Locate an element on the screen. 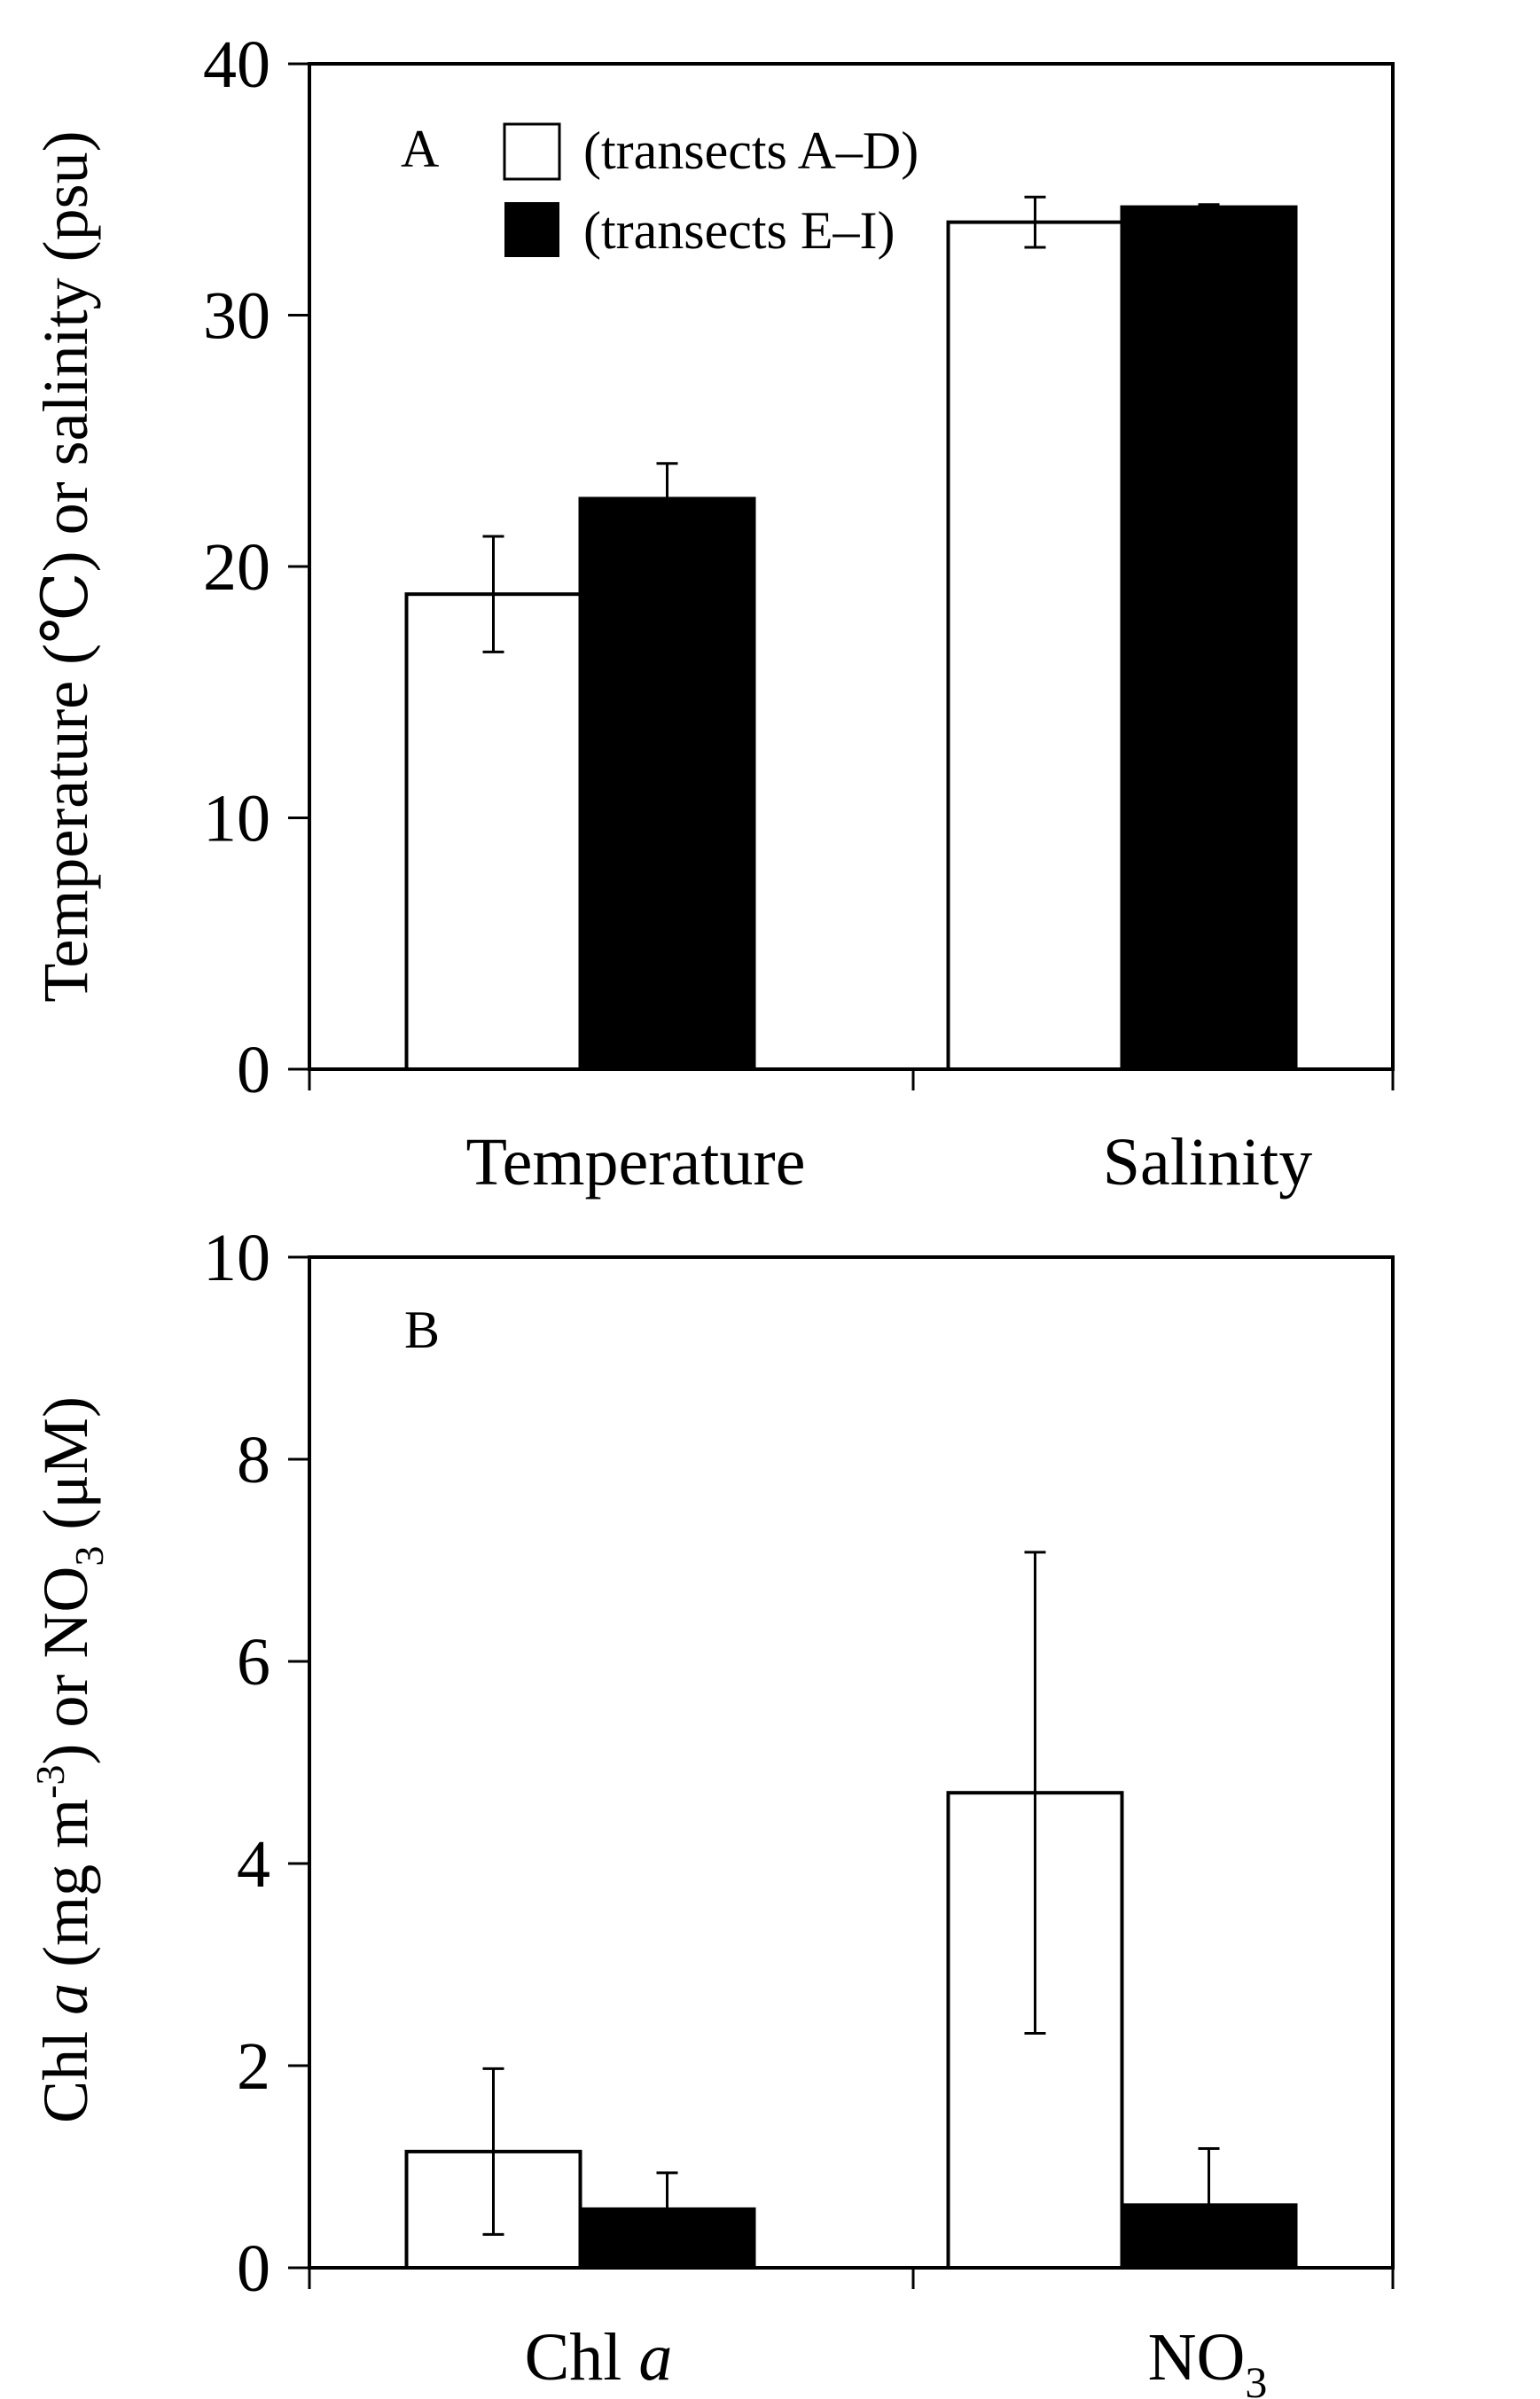 This screenshot has height=2399, width=1540. panel-a-bar-series2-cat1 is located at coordinates (667, 783).